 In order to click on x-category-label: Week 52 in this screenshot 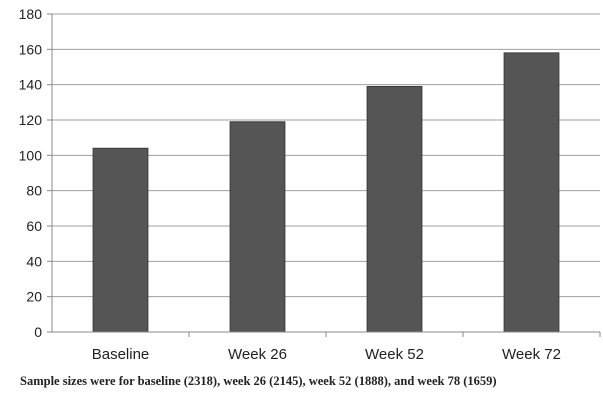, I will do `click(394, 354)`.